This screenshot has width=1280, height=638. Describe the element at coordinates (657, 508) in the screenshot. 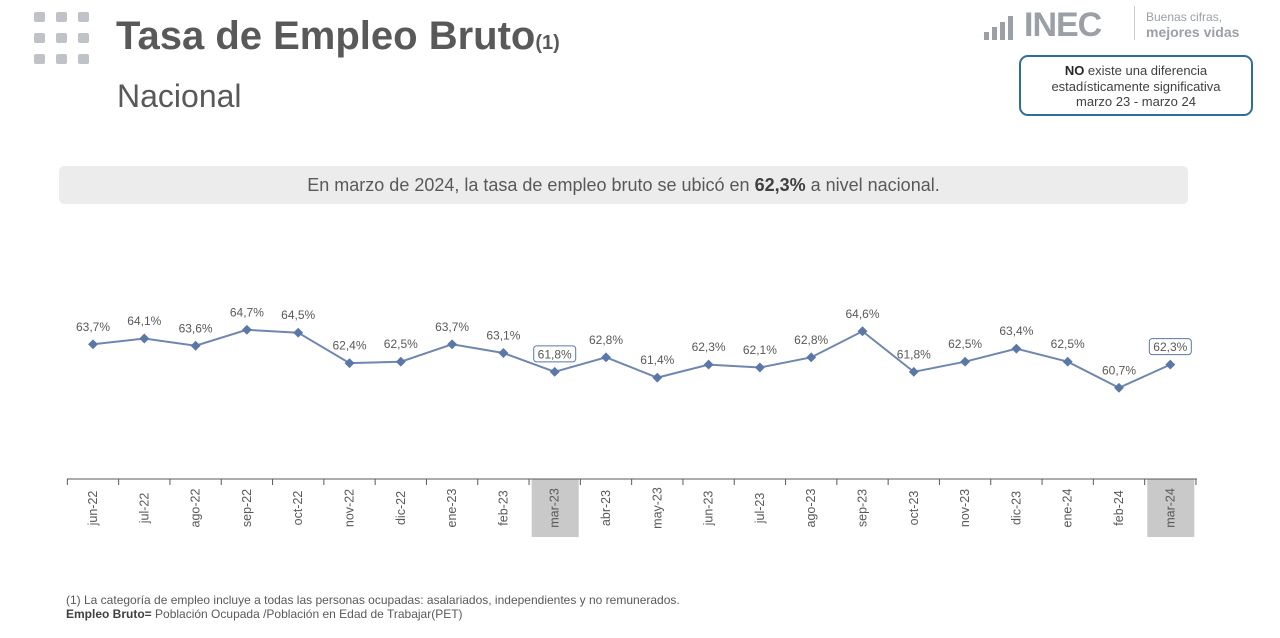

I see `x-tick-label-may-23: may-23` at that location.